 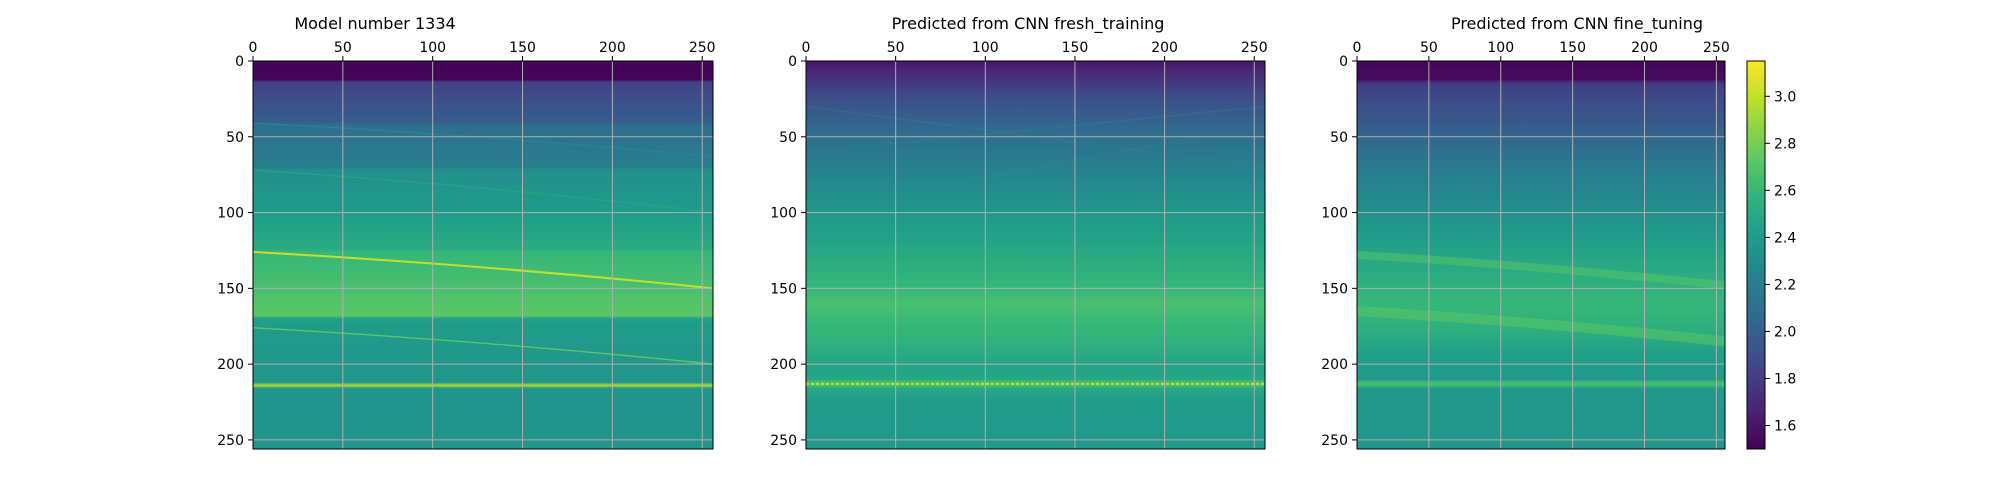 What do you see at coordinates (1785, 238) in the screenshot?
I see `colorbar-tick-label: 2.4` at bounding box center [1785, 238].